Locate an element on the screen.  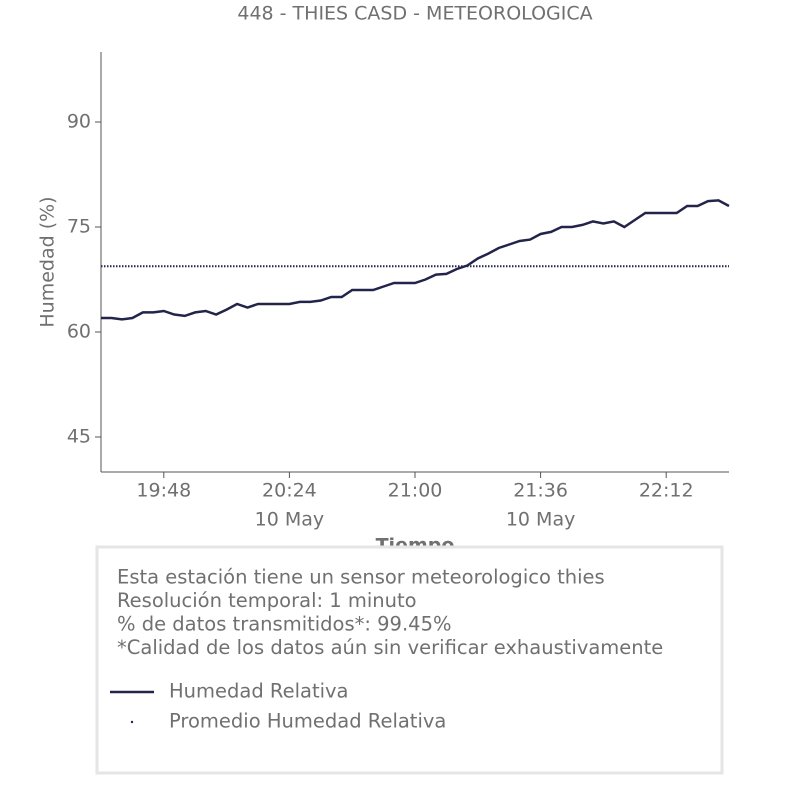
legend-label: Humedad Relativa is located at coordinates (259, 691).